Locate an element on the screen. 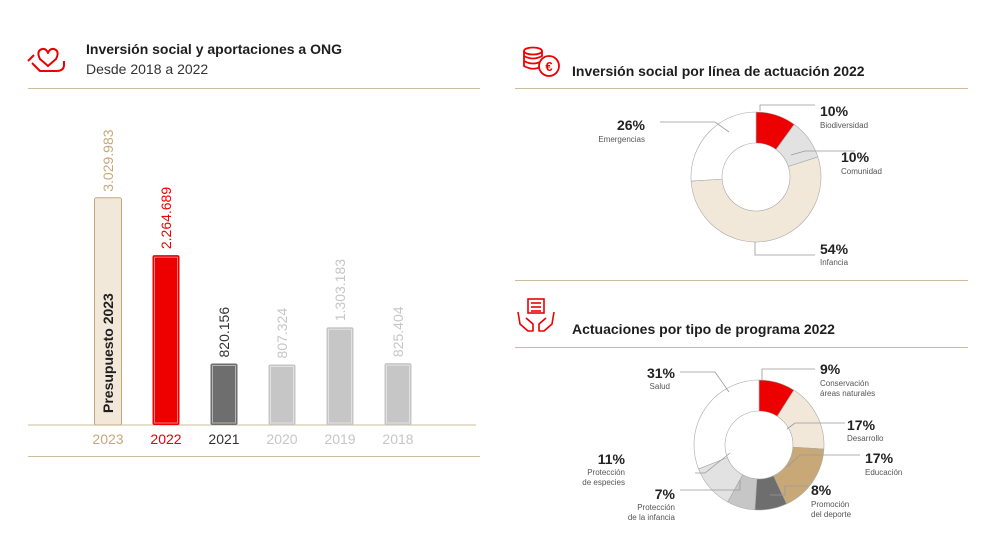 The width and height of the screenshot is (983, 549). leader-infancia2 is located at coordinates (710, 485).